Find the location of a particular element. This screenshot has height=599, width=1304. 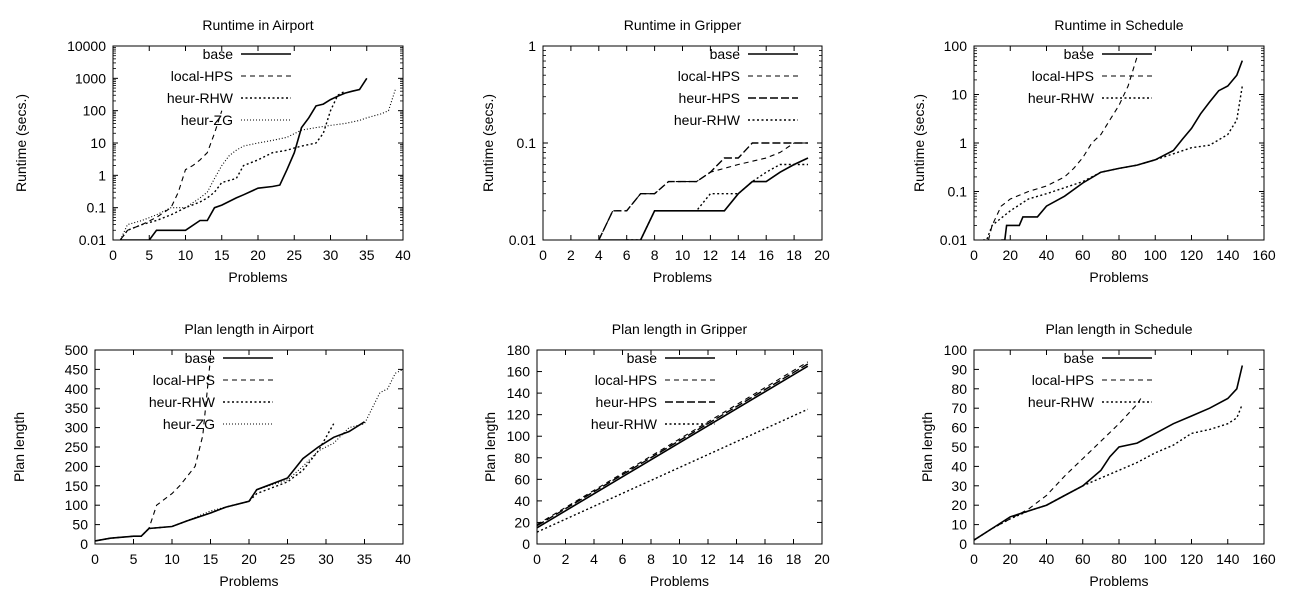

chart-title: Plan length in Airport is located at coordinates (248, 329).